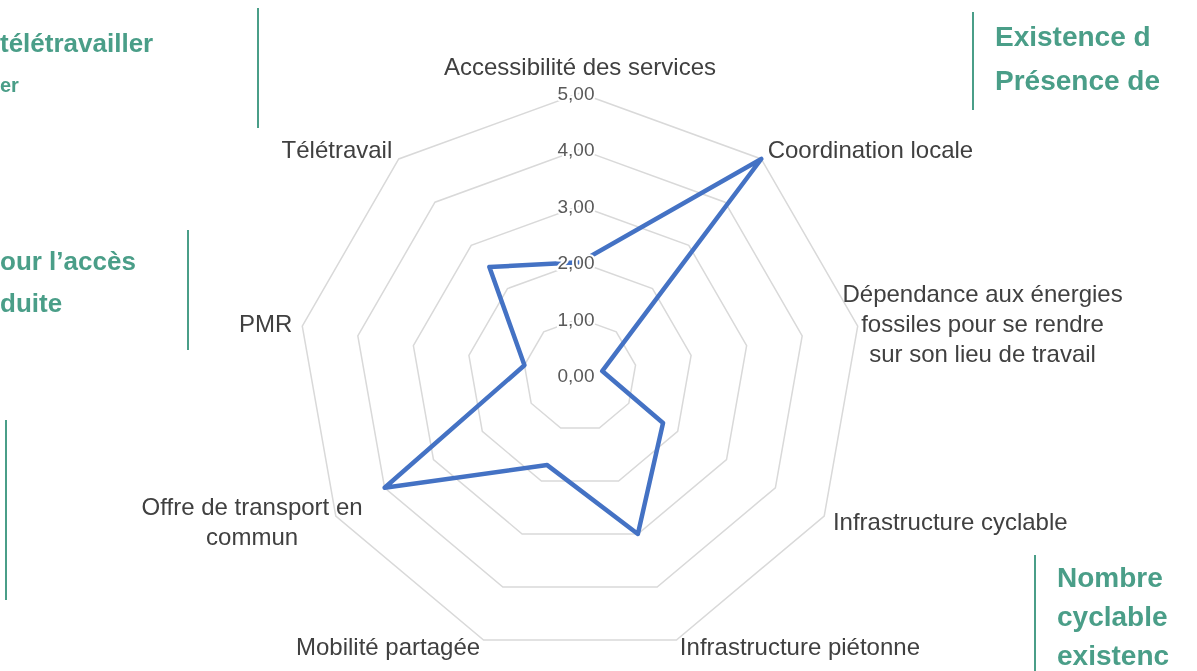 This screenshot has width=1197, height=671. What do you see at coordinates (580, 66) in the screenshot?
I see `spoke-label: Accessibilité des services` at bounding box center [580, 66].